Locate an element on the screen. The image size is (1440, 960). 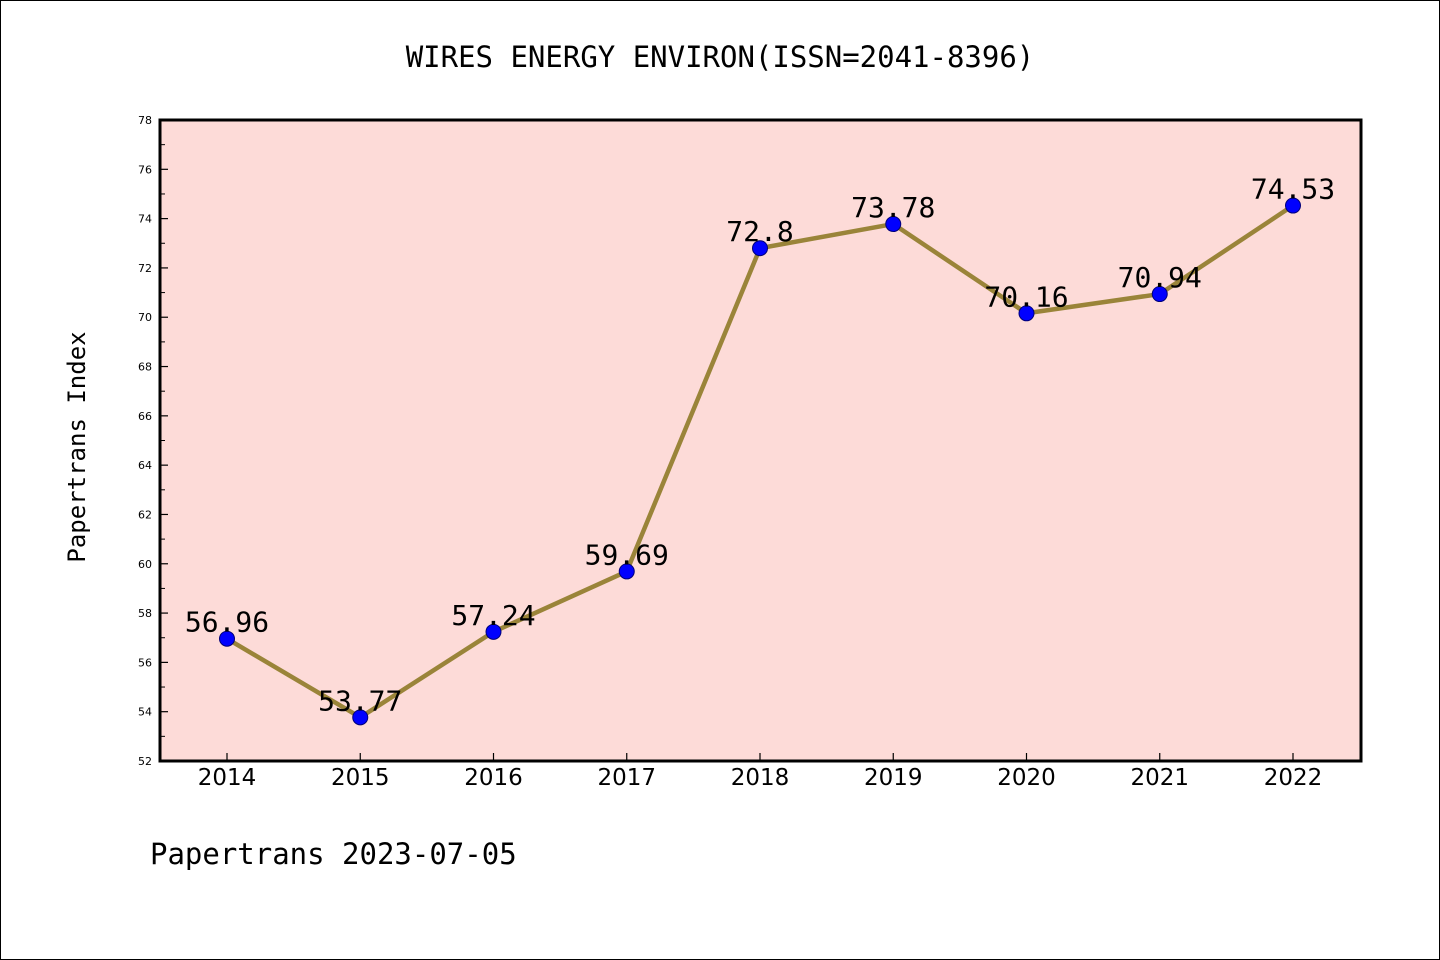
x-tick-label: 2016 is located at coordinates (493, 778).